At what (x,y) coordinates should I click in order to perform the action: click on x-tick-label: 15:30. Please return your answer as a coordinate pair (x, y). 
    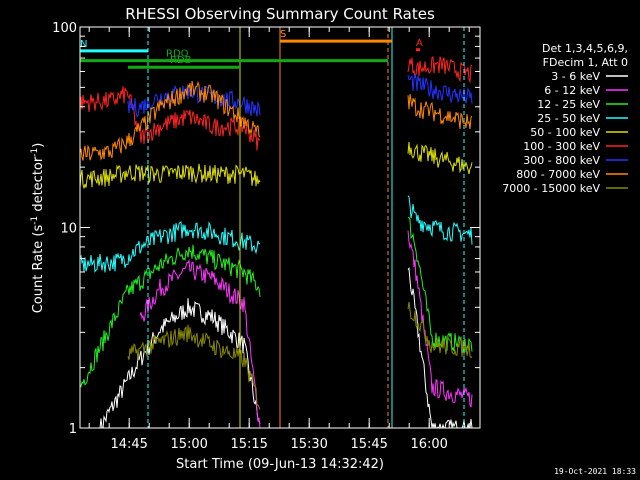
    Looking at the image, I should click on (308, 444).